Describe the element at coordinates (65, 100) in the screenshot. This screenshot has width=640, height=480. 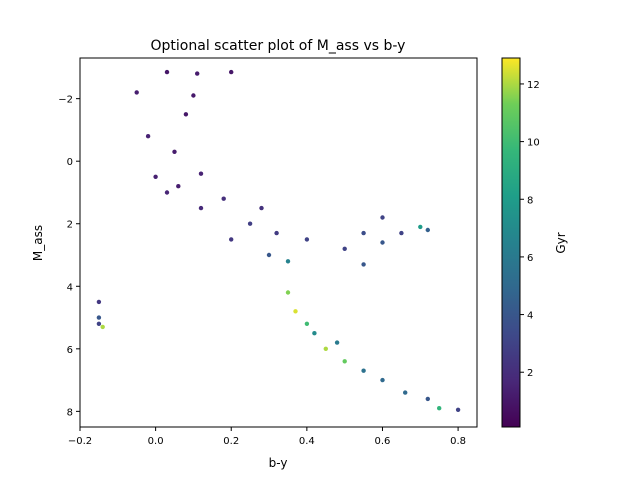
I see `y-tick-label: −2` at that location.